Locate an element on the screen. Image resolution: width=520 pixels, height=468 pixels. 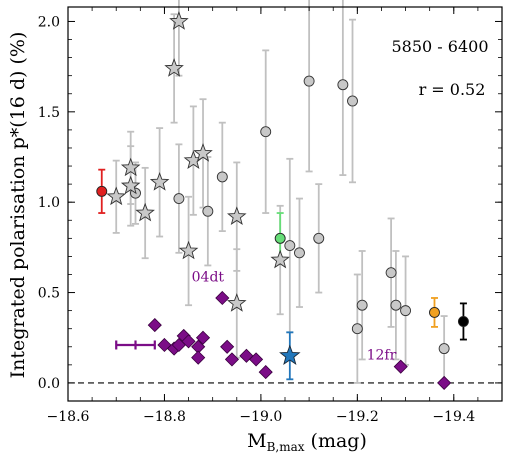
y-tick-label-0: 0.0 is located at coordinates (49, 384).